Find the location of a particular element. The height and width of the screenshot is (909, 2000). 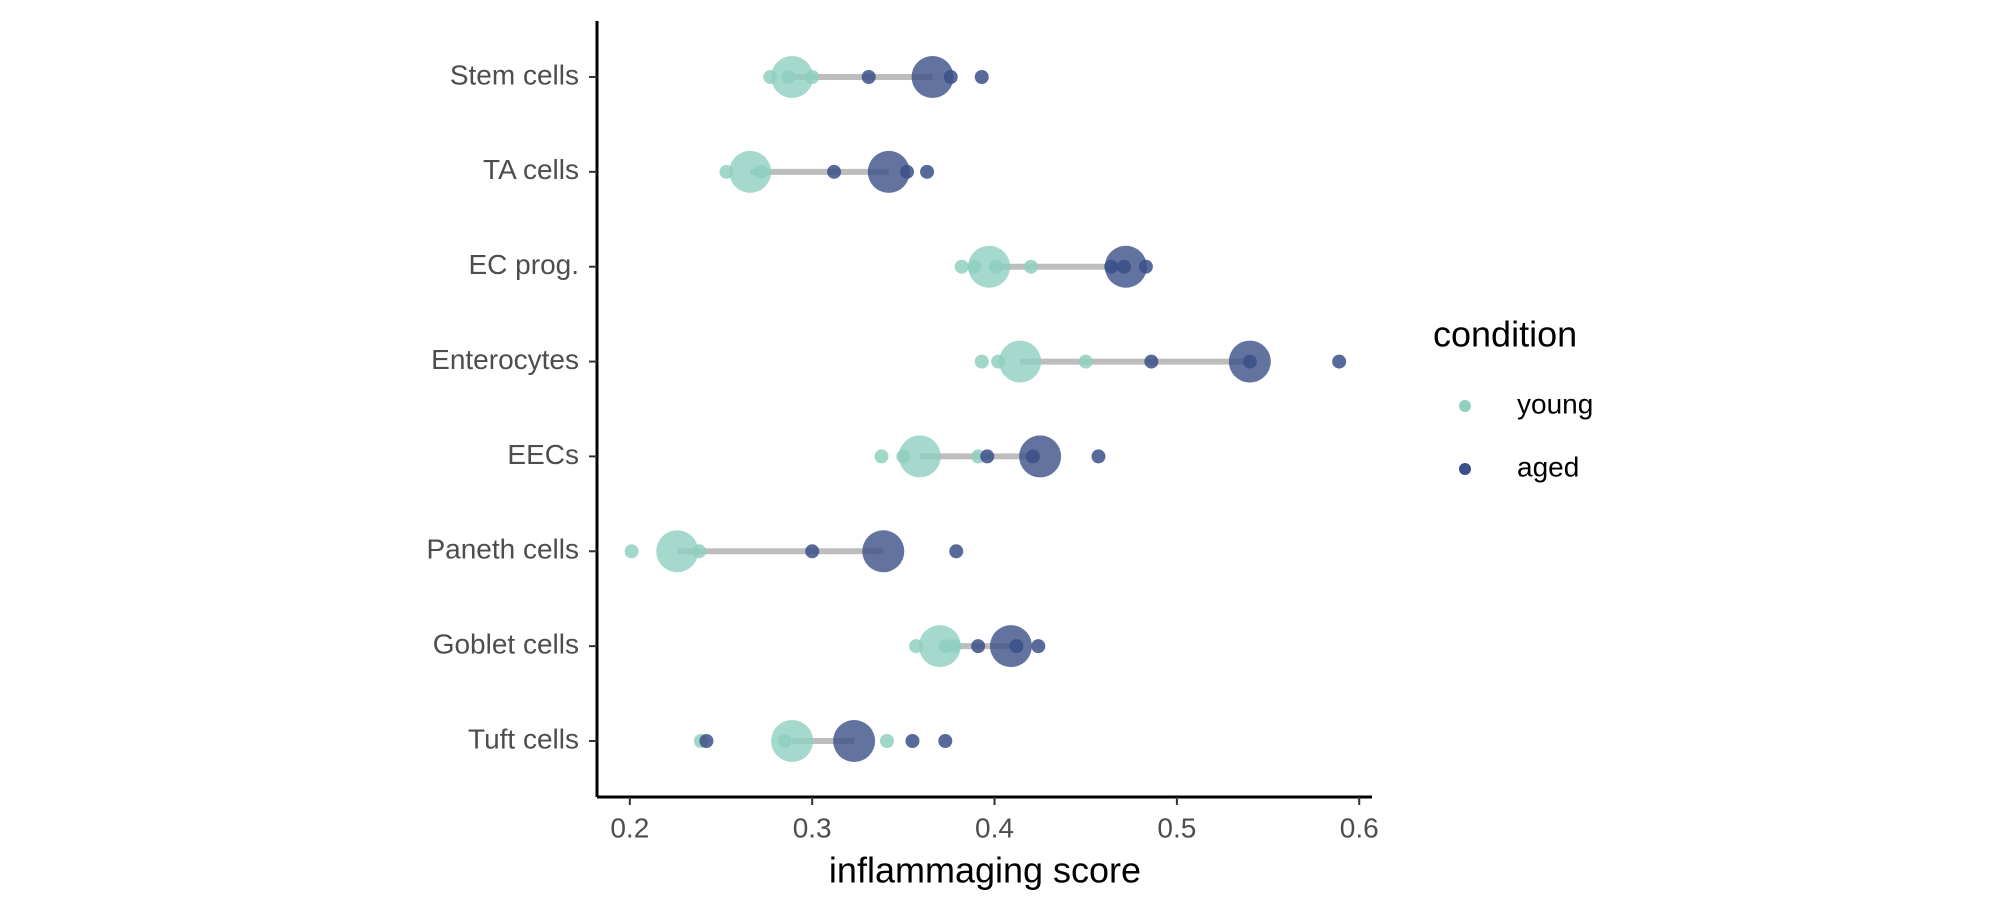

y-tick-label: Stem cells is located at coordinates (514, 74).